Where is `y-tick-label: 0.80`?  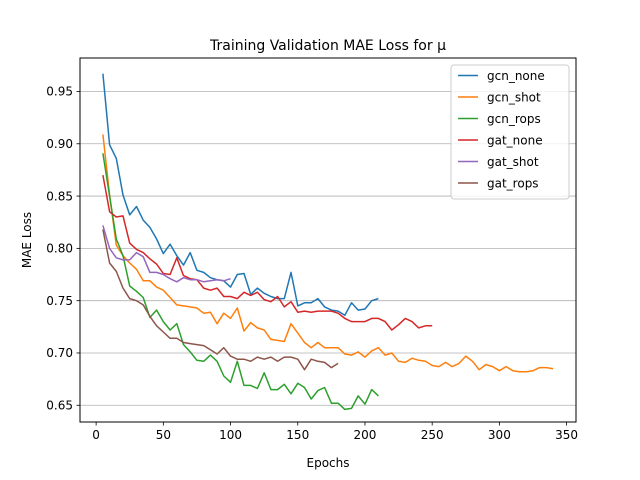 y-tick-label: 0.80 is located at coordinates (59, 249).